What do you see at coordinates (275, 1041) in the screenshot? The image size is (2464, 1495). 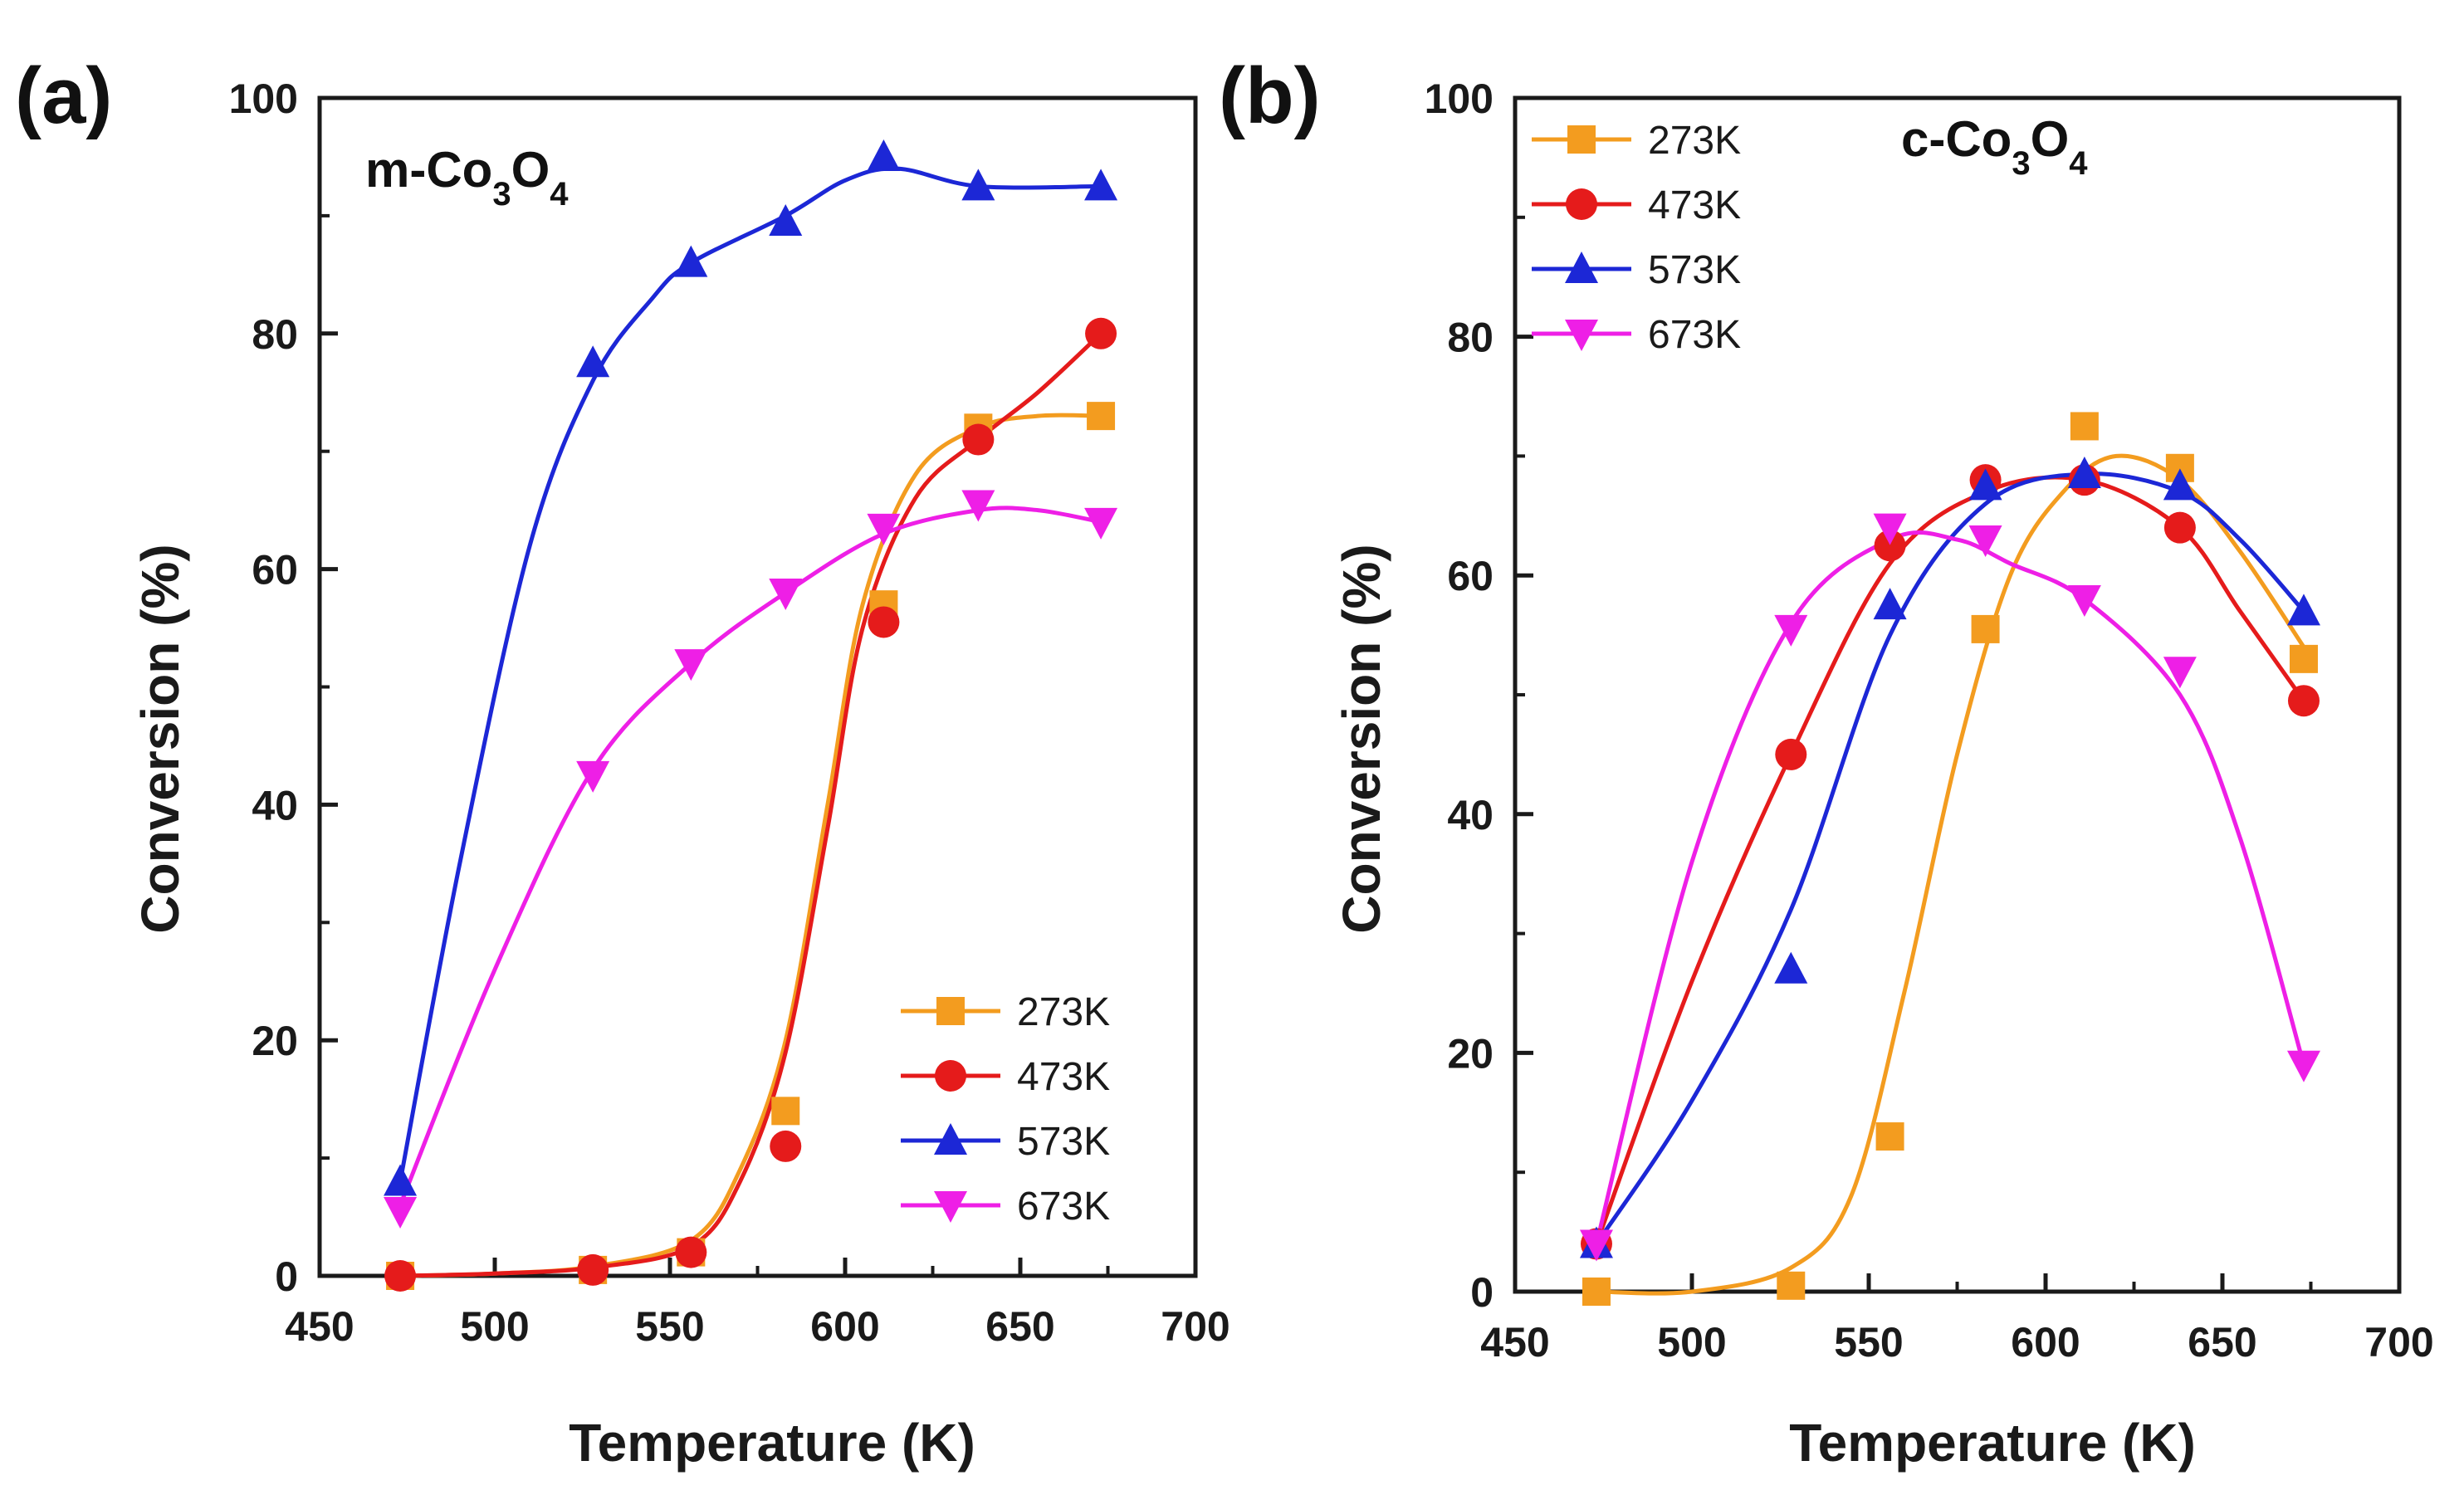 I see `panel-a-ytick-label: 20` at bounding box center [275, 1041].